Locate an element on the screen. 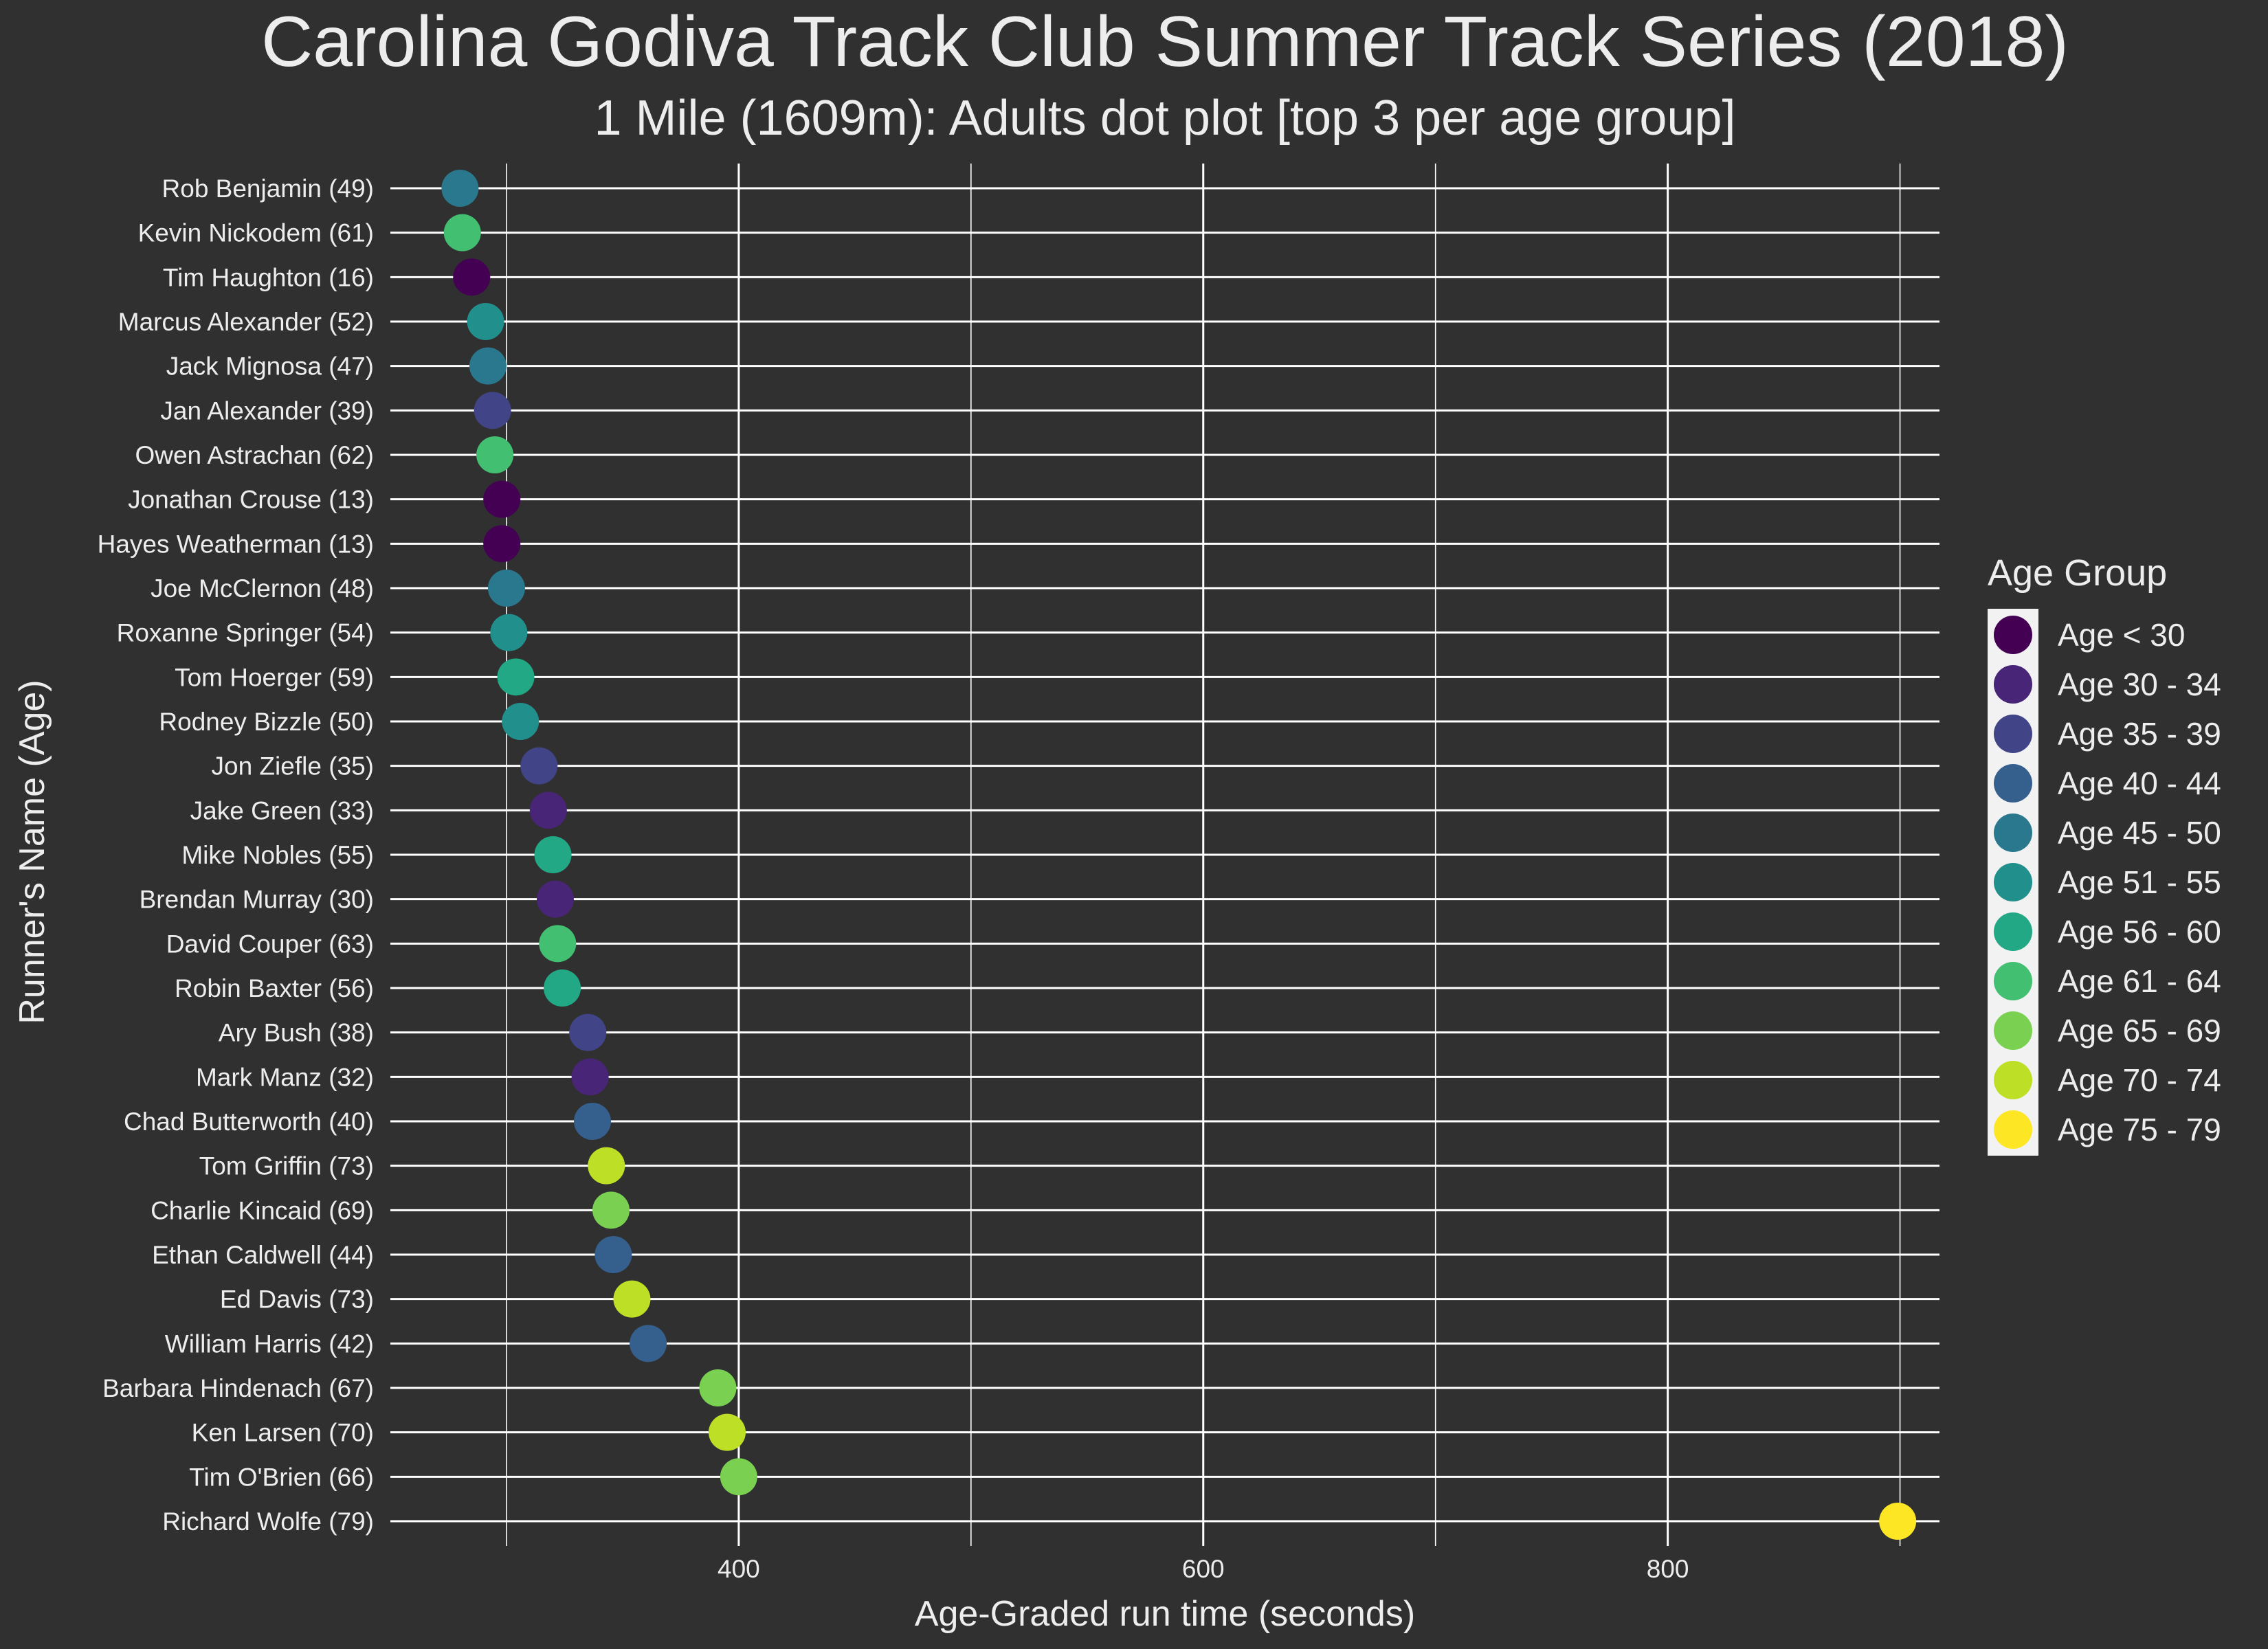 The image size is (2268, 1649). y-tick-label: Owen Astrachan (62) is located at coordinates (254, 455).